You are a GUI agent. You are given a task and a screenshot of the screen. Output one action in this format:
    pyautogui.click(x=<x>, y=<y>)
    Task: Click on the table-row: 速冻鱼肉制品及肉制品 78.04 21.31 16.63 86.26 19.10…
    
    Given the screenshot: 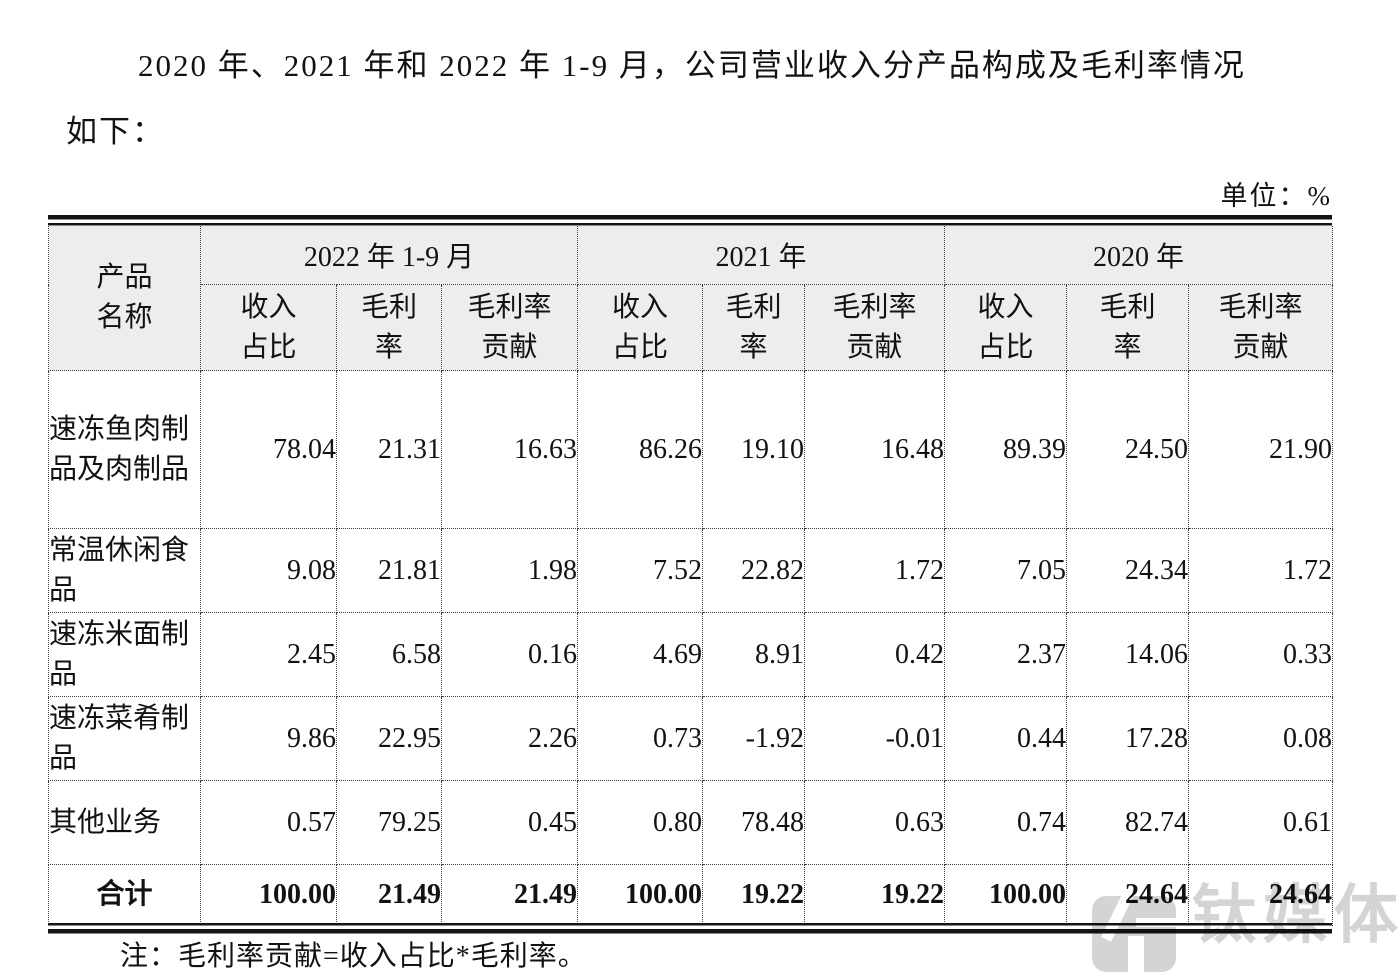 What is the action you would take?
    pyautogui.click(x=690, y=449)
    